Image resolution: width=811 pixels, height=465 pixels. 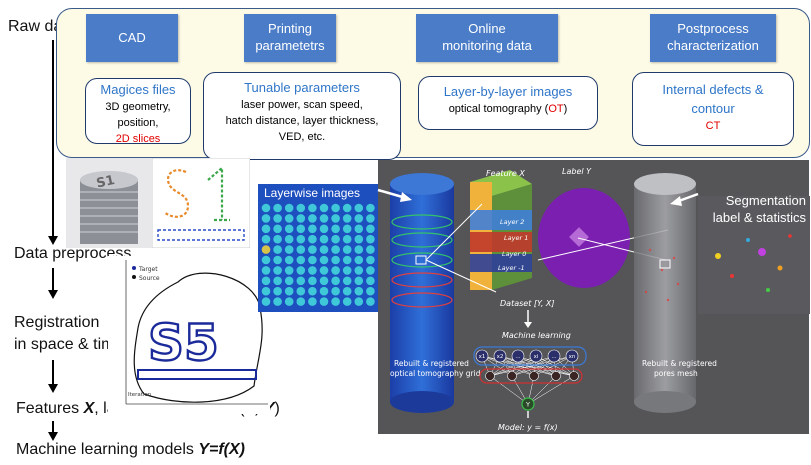 What do you see at coordinates (130, 450) in the screenshot?
I see `stage-ml-models: Machine learning models Y=f(X)` at bounding box center [130, 450].